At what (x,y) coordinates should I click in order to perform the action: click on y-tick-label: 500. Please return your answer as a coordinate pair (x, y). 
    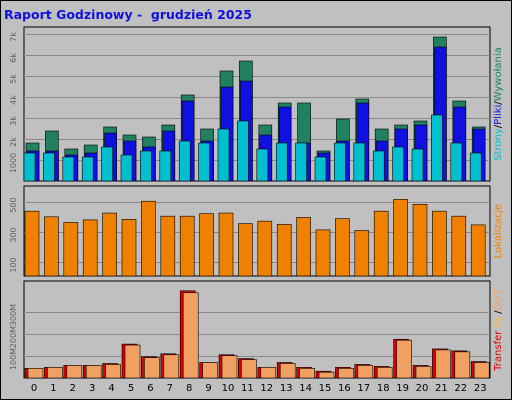
    Looking at the image, I should click on (13, 204).